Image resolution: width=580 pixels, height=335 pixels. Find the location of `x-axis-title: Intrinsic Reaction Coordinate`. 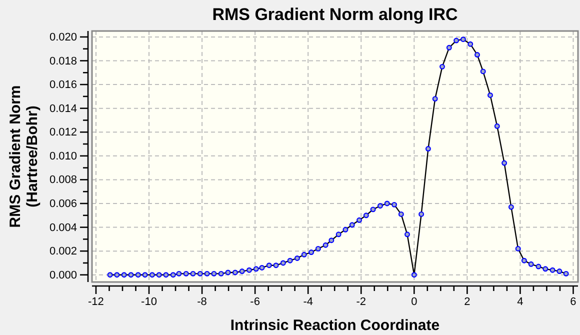

x-axis-title: Intrinsic Reaction Coordinate is located at coordinates (335, 325).